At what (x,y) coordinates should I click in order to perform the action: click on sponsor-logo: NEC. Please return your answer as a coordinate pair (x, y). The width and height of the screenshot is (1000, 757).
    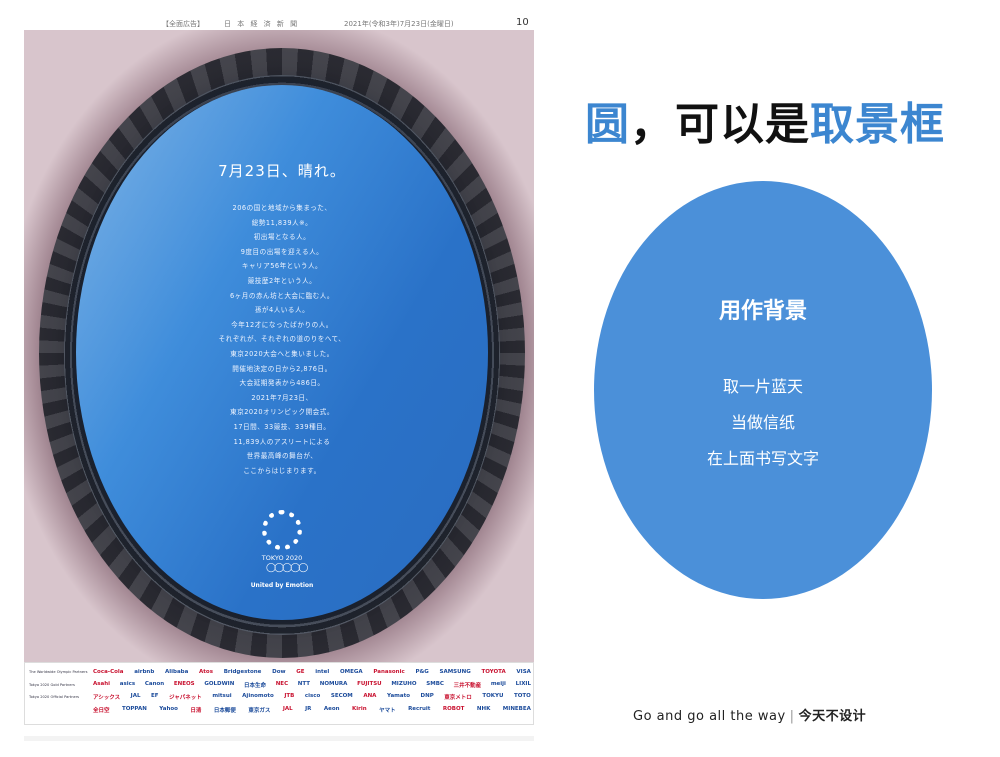
    Looking at the image, I should click on (282, 683).